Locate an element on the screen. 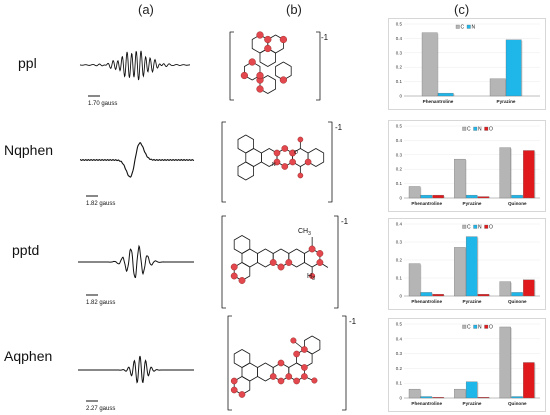  heteroatom-label-o: O is located at coordinates (296, 153).